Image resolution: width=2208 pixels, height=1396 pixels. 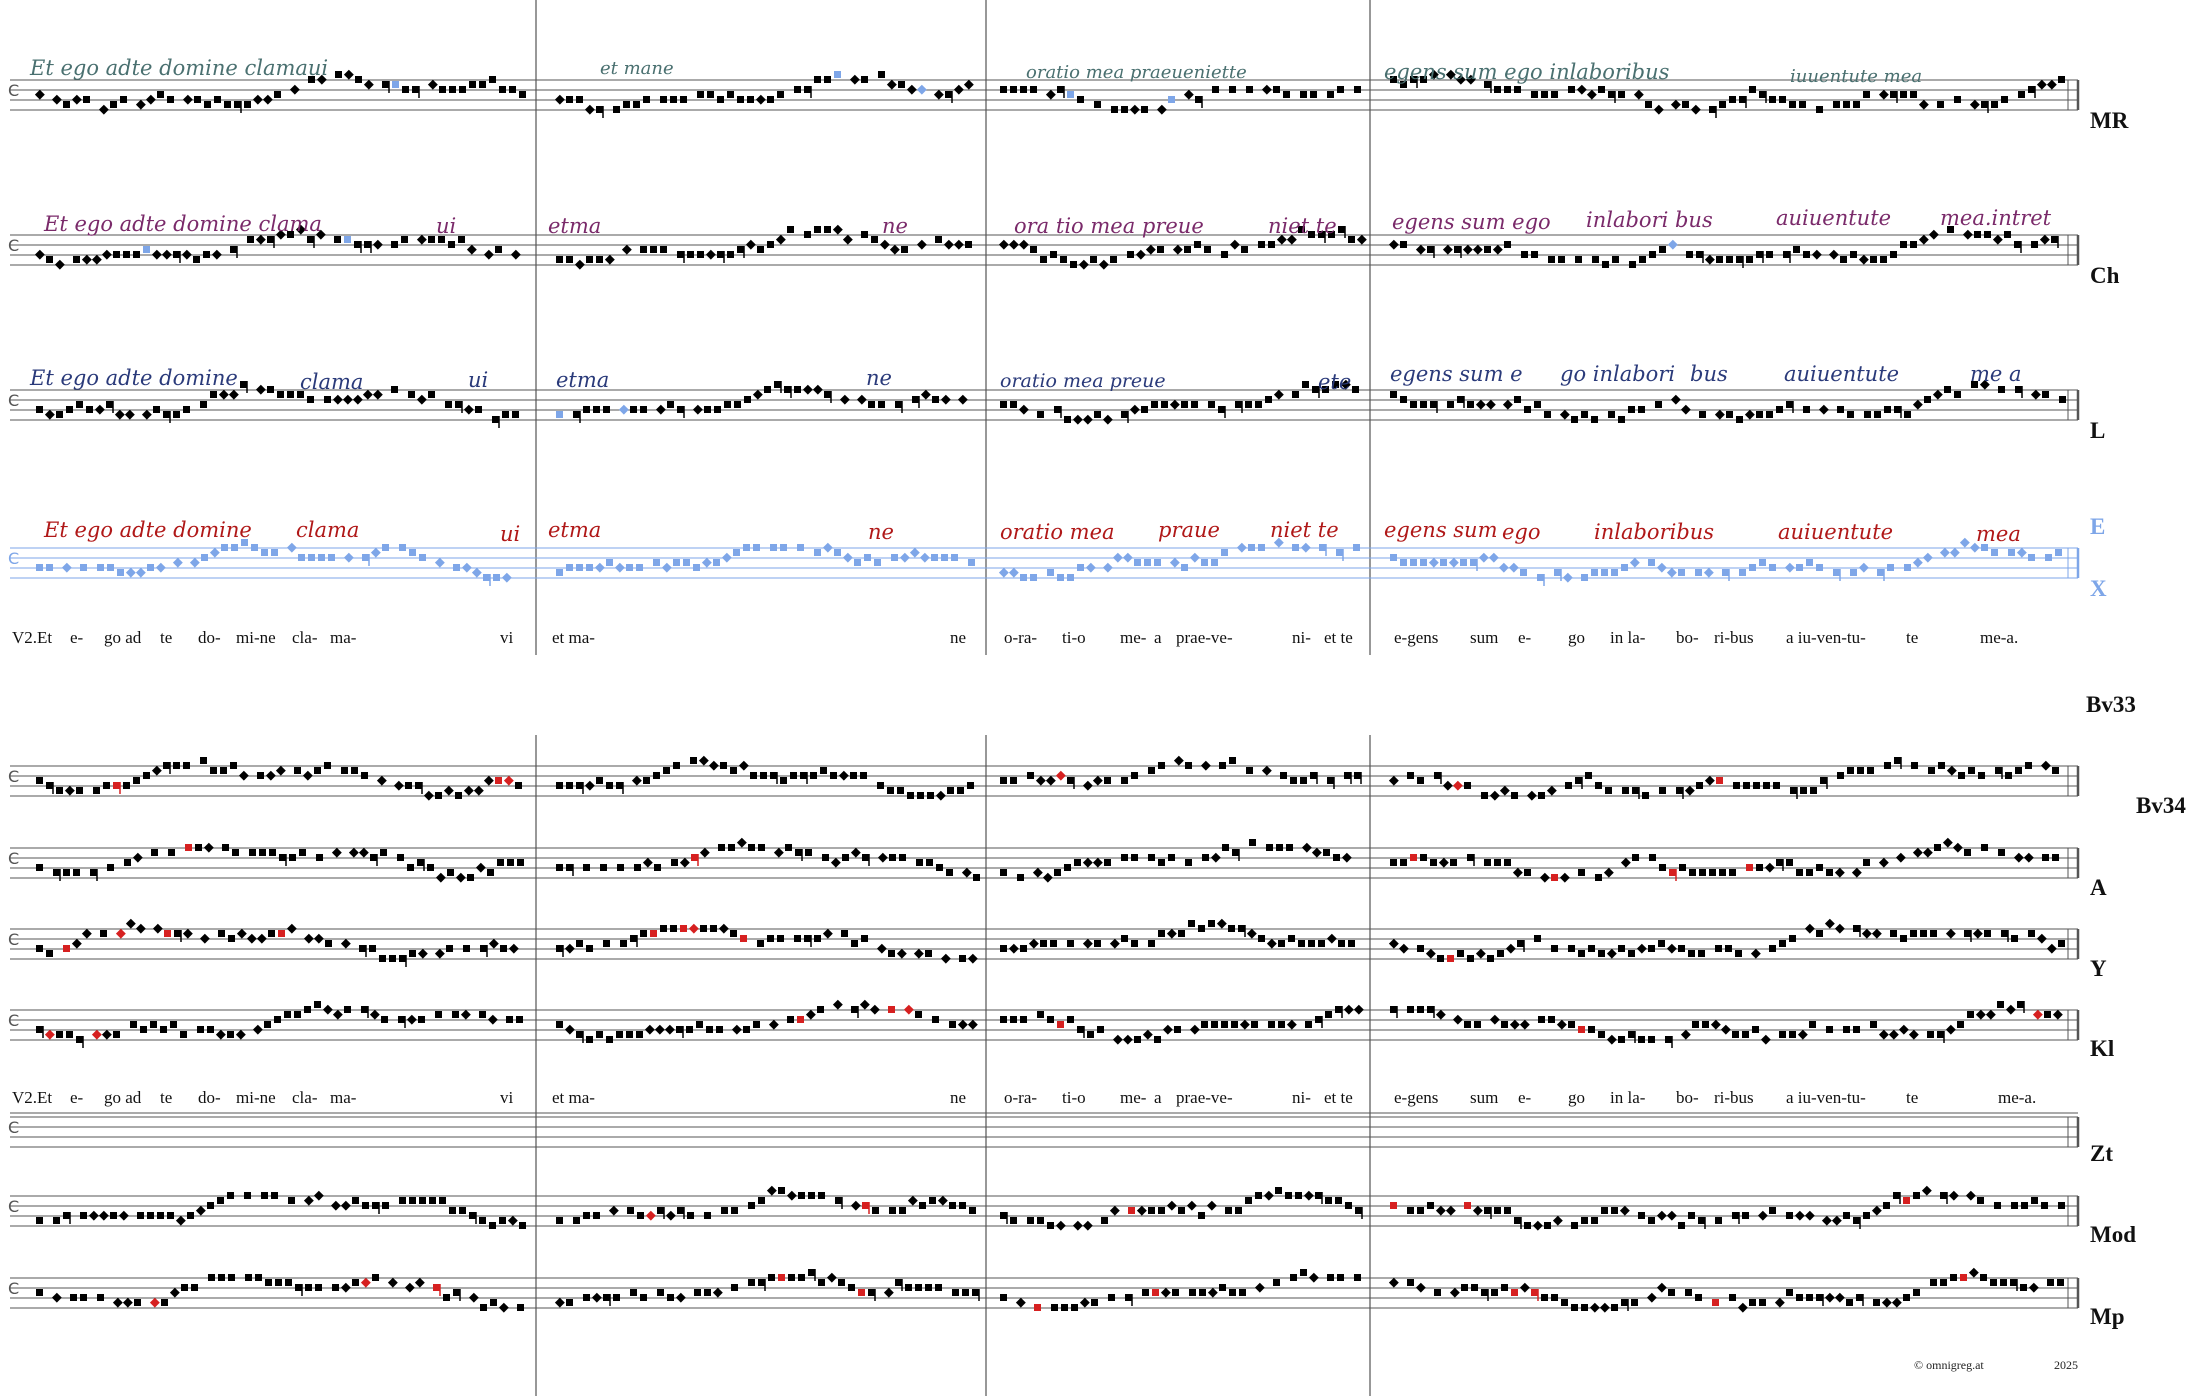 What do you see at coordinates (1834, 218) in the screenshot?
I see `ch-text-9: auiuentute` at bounding box center [1834, 218].